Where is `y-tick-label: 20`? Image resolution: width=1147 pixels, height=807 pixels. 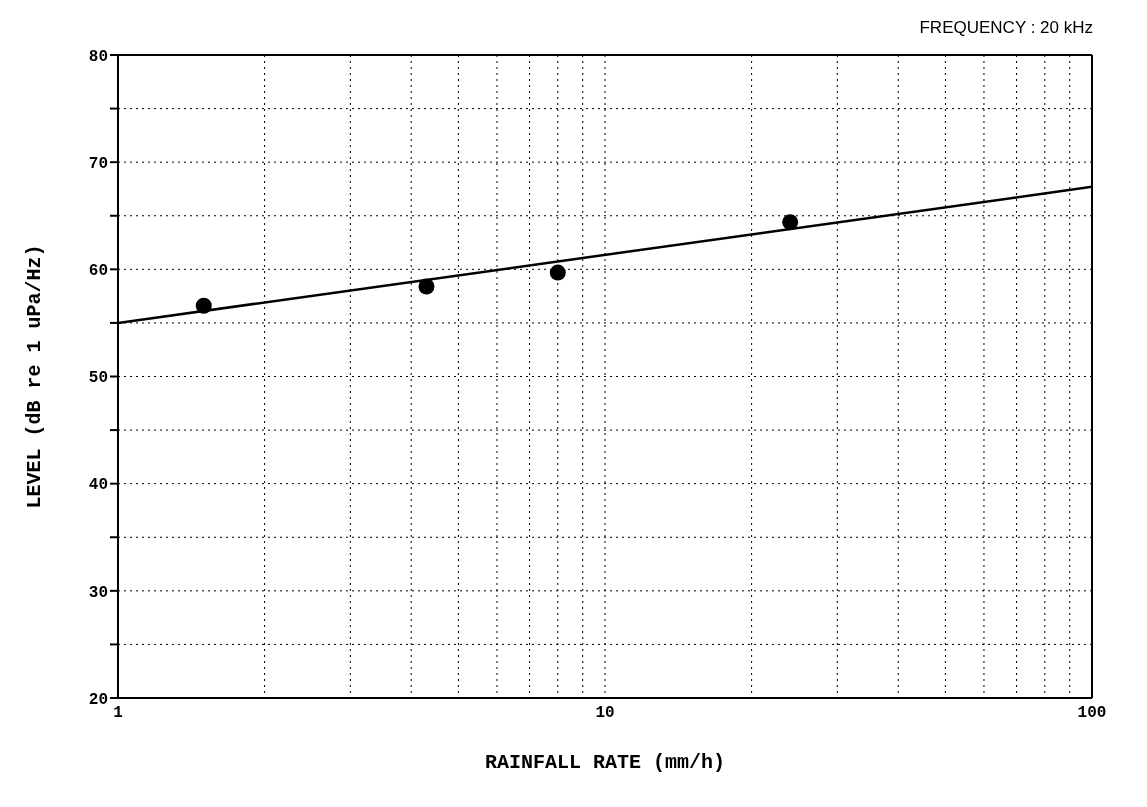 y-tick-label: 20 is located at coordinates (98, 699).